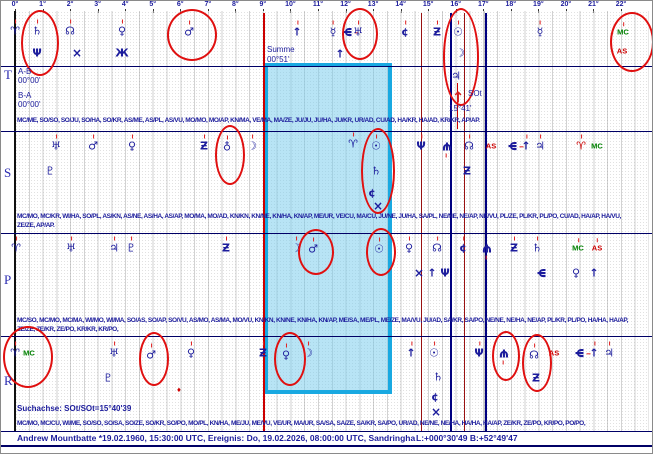  Describe the element at coordinates (153, 4) in the screenshot. I see `degree-label: 5°` at that location.